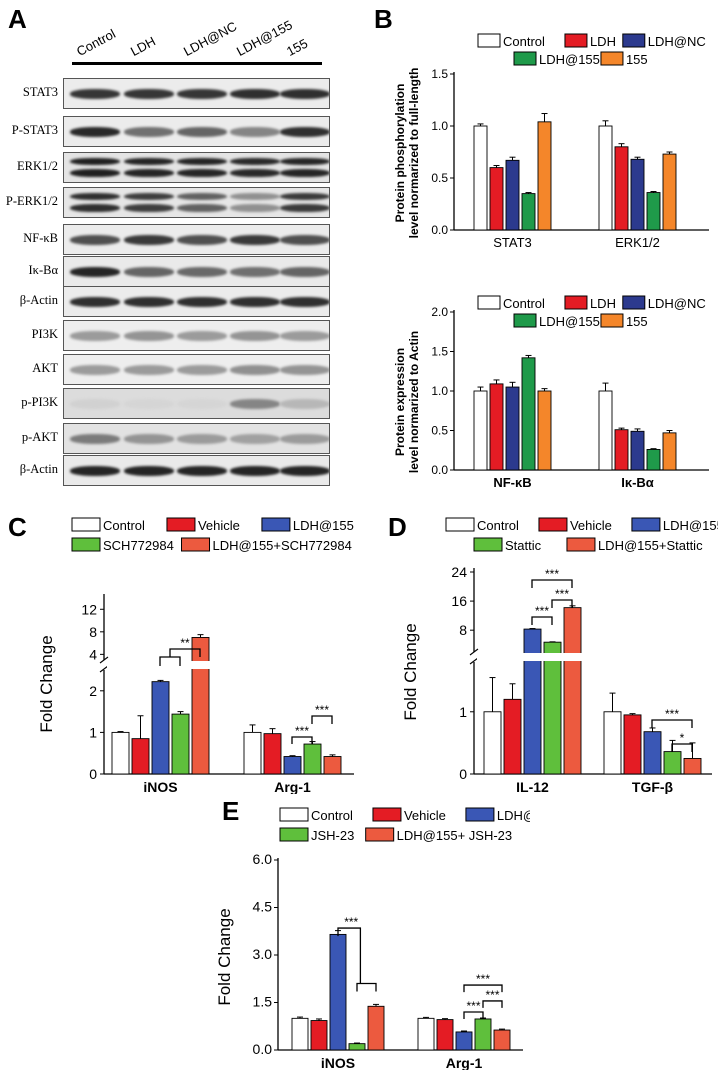  I want to click on blot-row-label: NF-κB, so click(40, 238).